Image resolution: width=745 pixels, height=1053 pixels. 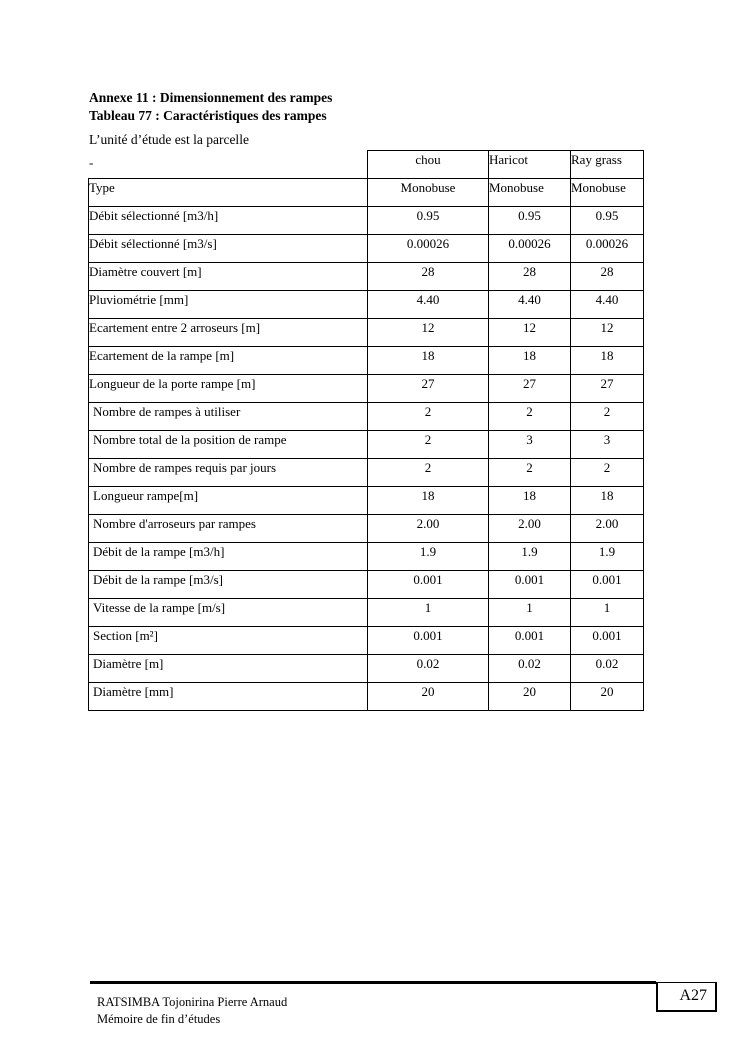 What do you see at coordinates (91, 162) in the screenshot?
I see `dash-mark: -` at bounding box center [91, 162].